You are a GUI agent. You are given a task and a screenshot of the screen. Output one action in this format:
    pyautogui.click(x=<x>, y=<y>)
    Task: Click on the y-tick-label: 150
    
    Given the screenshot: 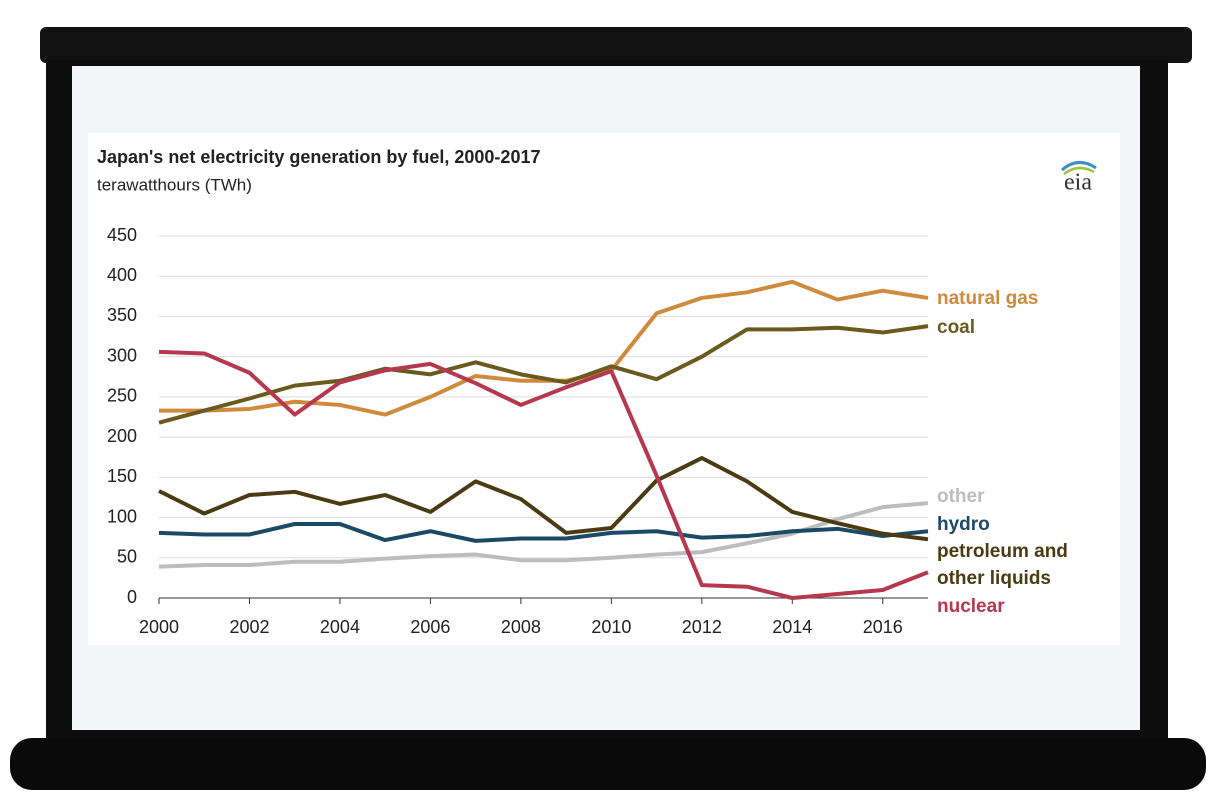 What is the action you would take?
    pyautogui.click(x=122, y=476)
    